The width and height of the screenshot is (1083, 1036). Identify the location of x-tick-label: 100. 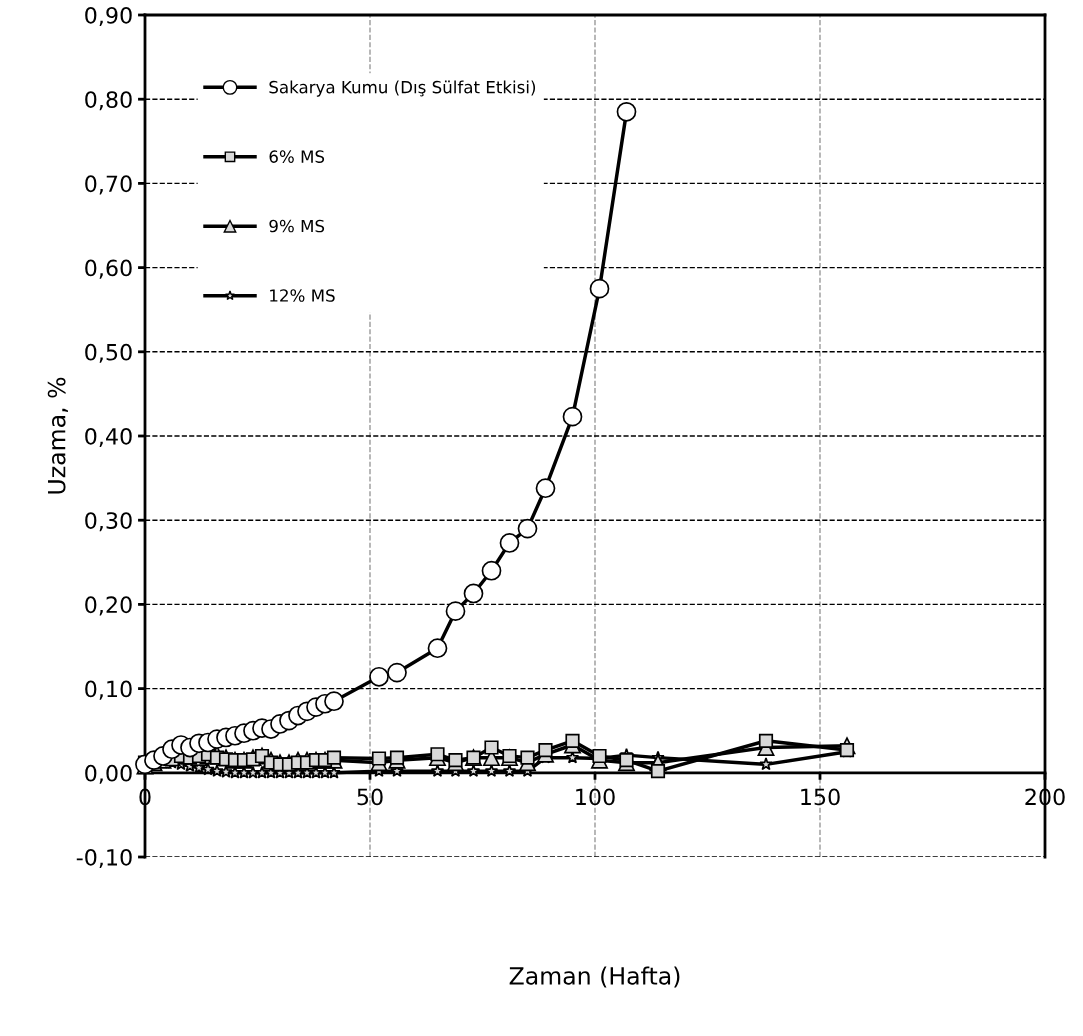
(595, 797).